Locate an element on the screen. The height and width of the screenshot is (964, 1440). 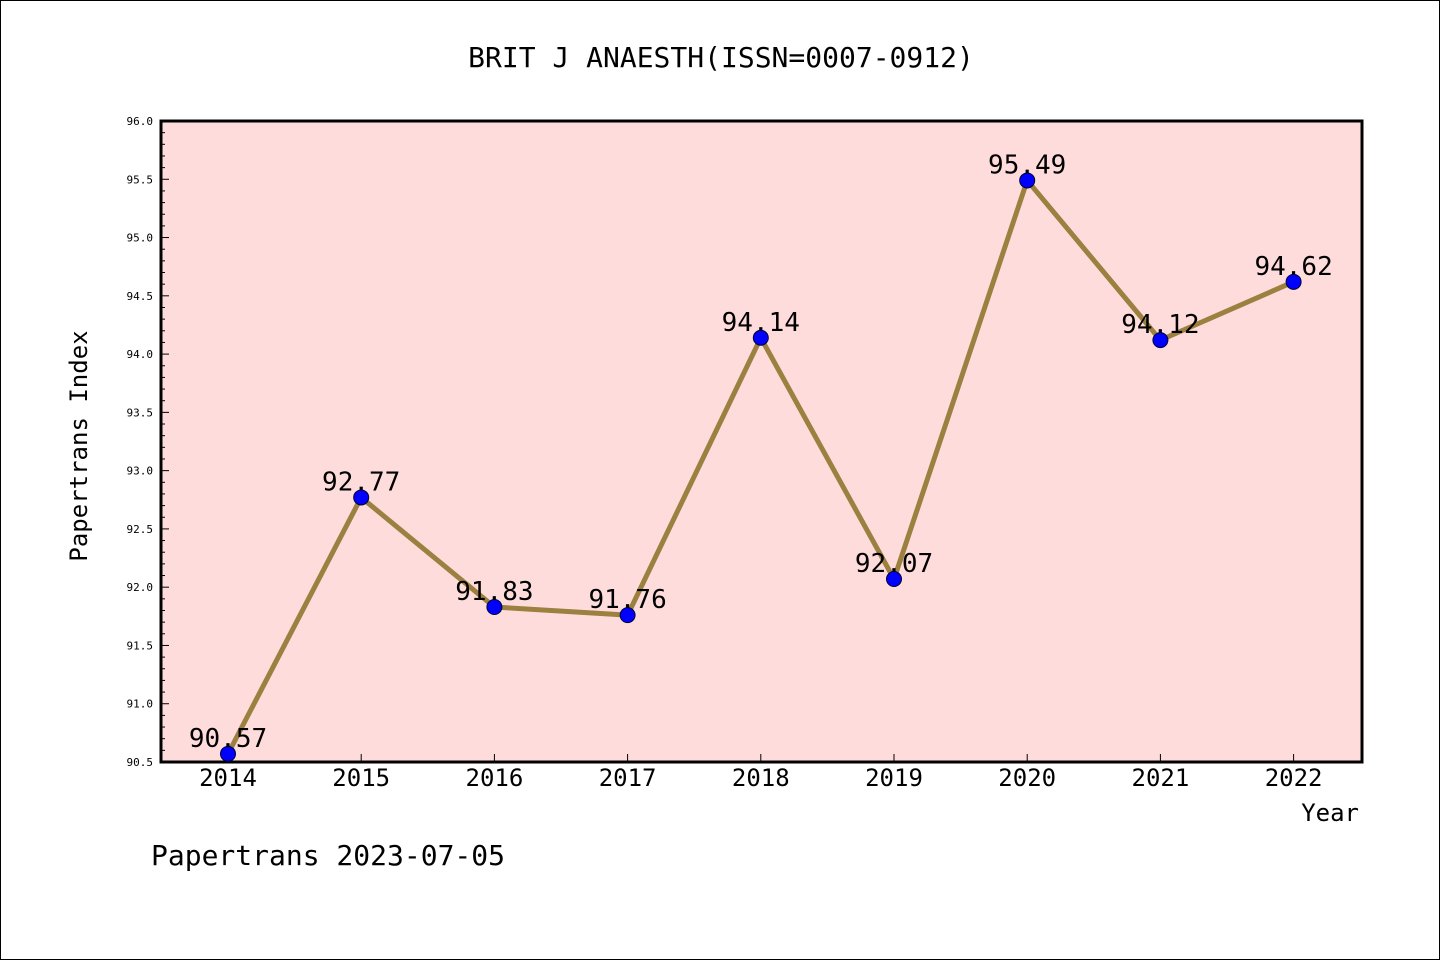
data-label: 90.57 is located at coordinates (228, 739).